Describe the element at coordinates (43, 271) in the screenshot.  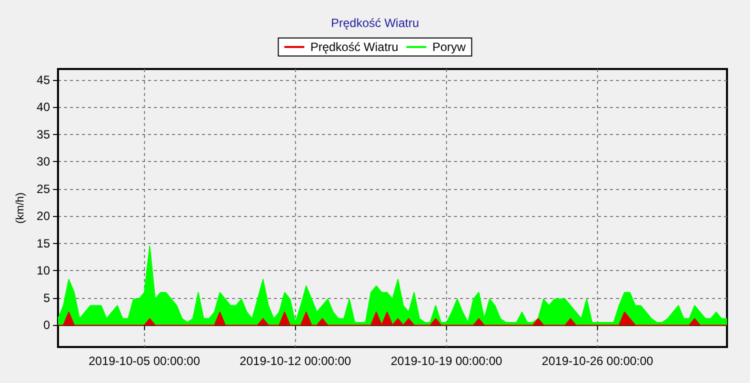
I see `y-tick-label: 10` at that location.